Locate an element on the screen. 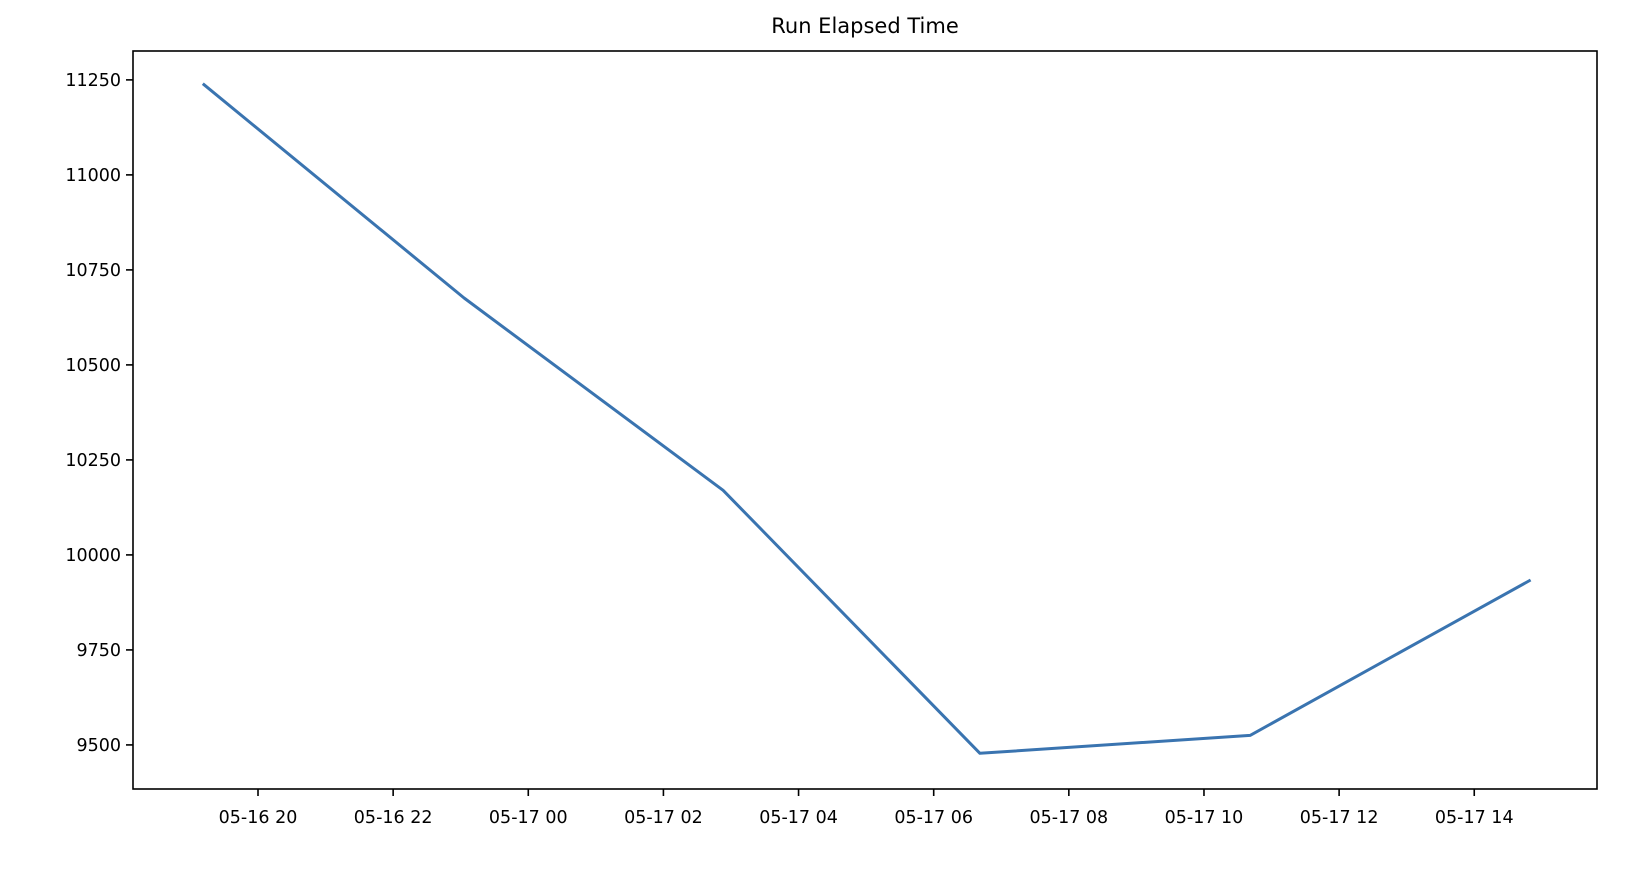 This screenshot has width=1640, height=872. x-tick-label: 05-17 04 is located at coordinates (798, 818).